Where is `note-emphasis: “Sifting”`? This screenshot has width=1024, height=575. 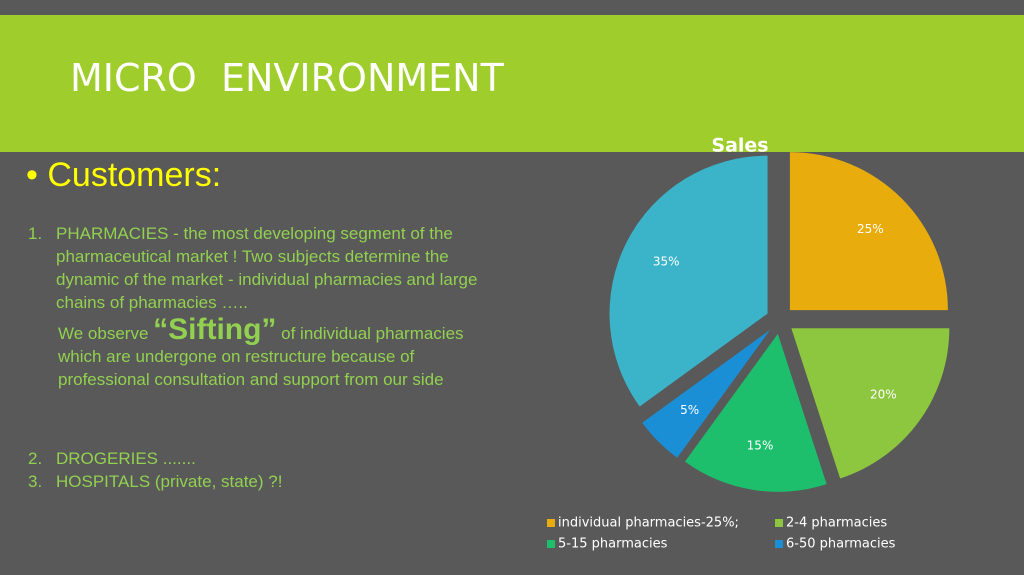 note-emphasis: “Sifting” is located at coordinates (215, 329).